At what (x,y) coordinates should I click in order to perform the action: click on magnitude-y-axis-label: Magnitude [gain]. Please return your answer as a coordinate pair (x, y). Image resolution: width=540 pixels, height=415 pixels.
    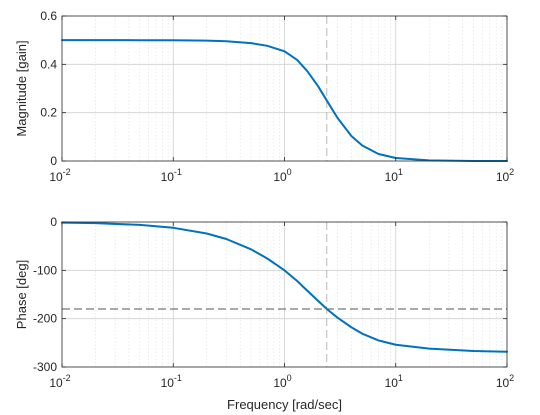
    Looking at the image, I should click on (21, 88).